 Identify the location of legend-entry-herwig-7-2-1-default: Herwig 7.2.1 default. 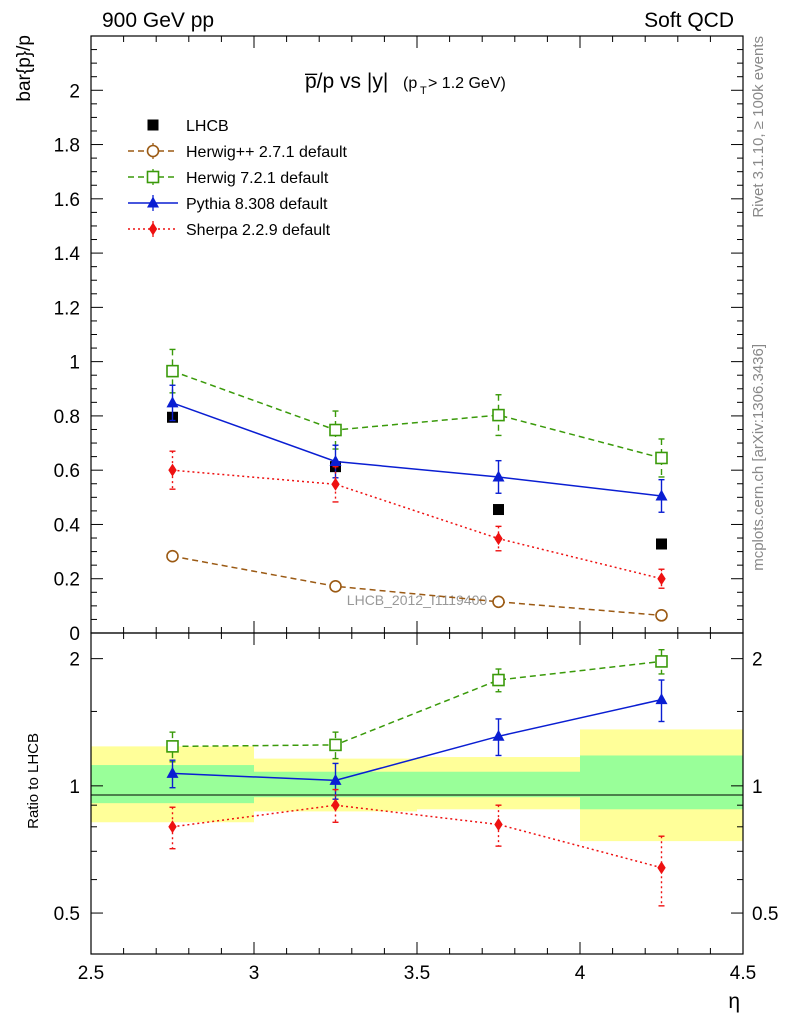
(228, 178).